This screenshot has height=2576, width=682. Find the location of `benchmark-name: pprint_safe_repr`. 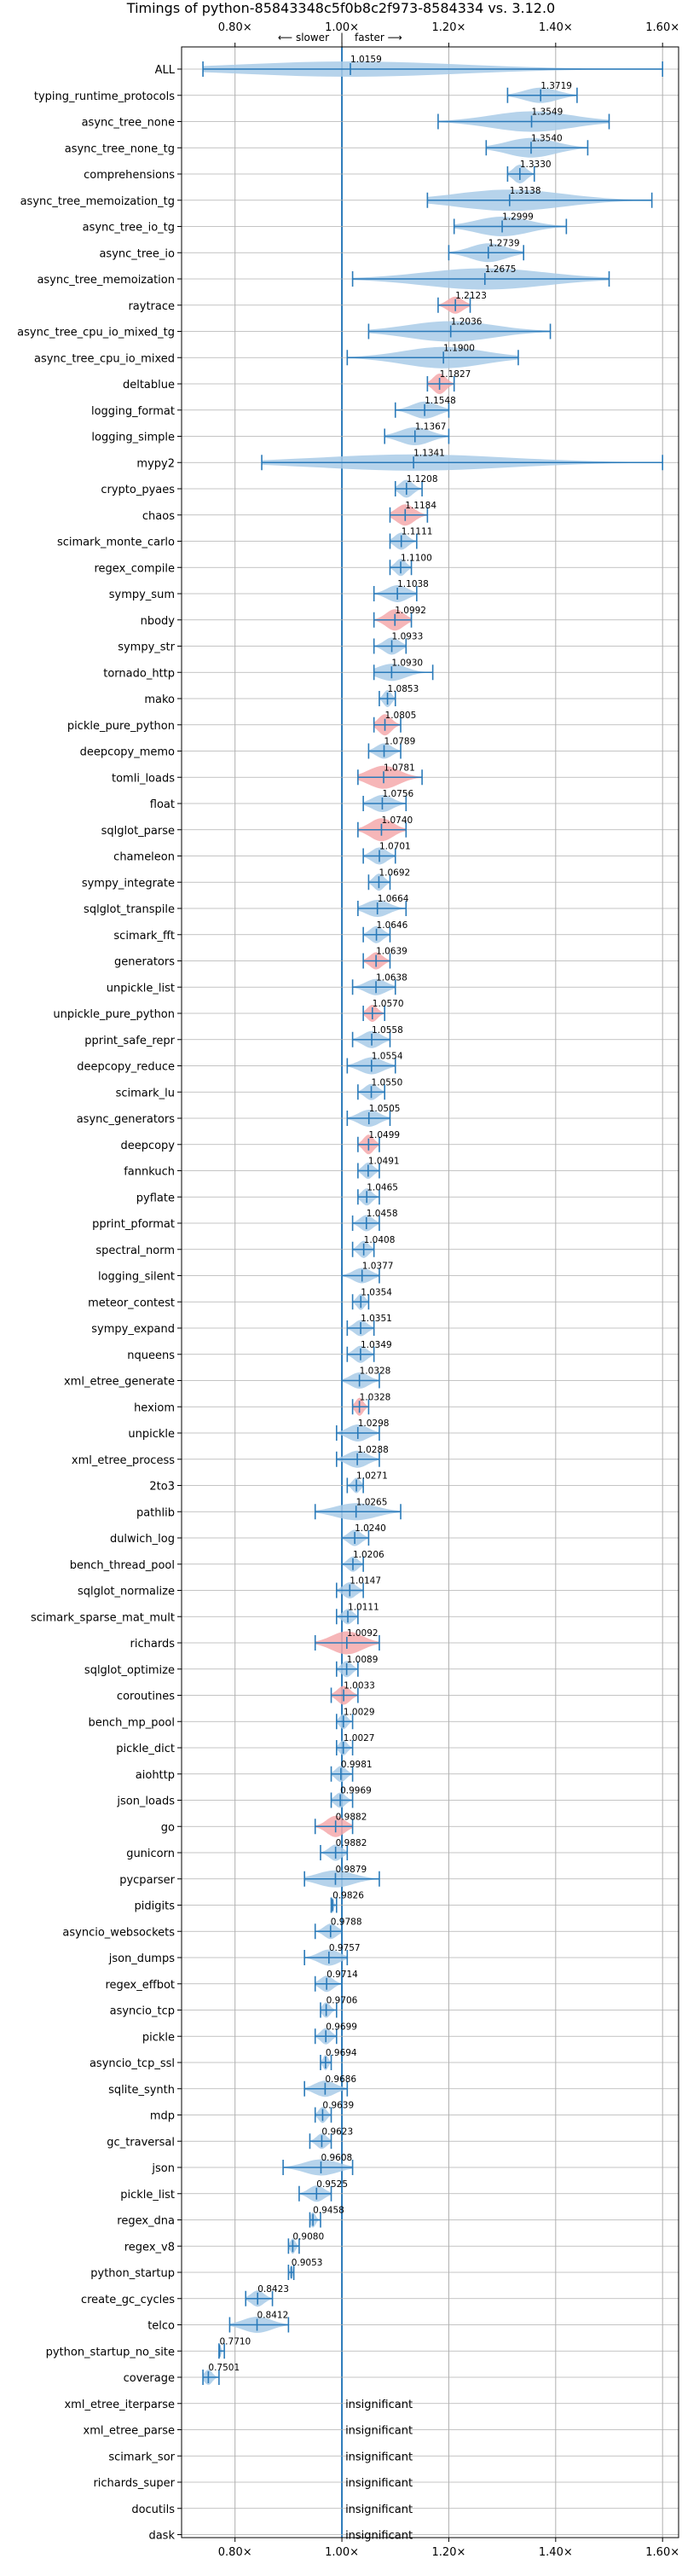

benchmark-name: pprint_safe_repr is located at coordinates (129, 1041).